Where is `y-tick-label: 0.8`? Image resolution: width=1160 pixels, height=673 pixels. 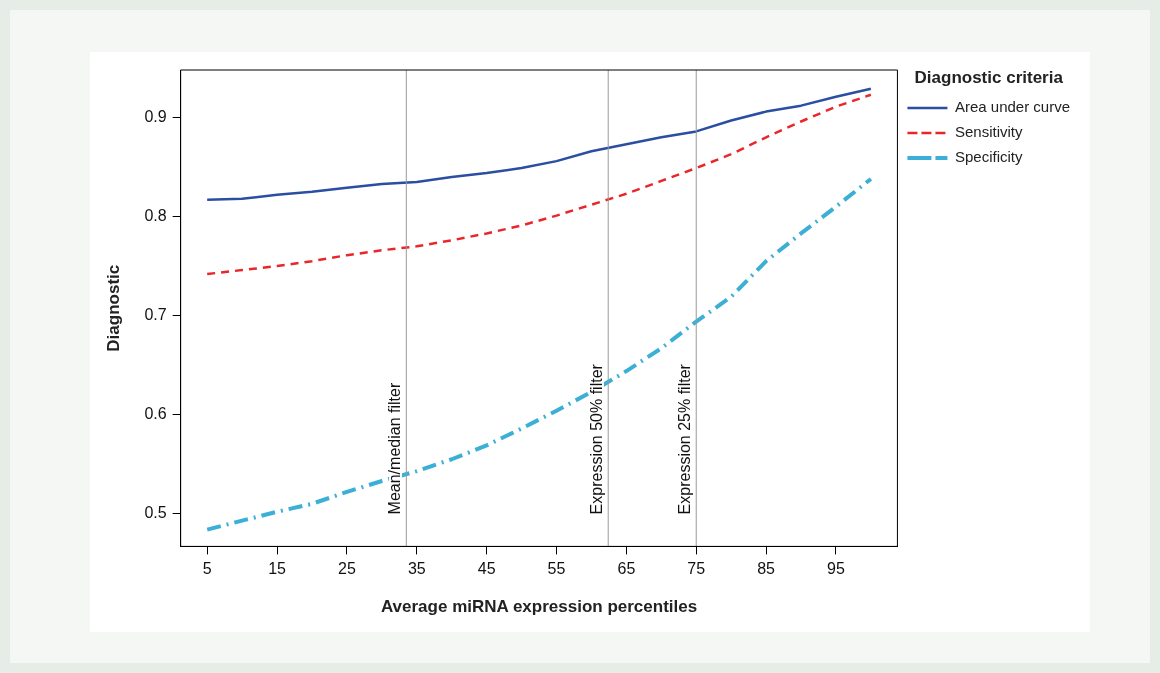 y-tick-label: 0.8 is located at coordinates (155, 215).